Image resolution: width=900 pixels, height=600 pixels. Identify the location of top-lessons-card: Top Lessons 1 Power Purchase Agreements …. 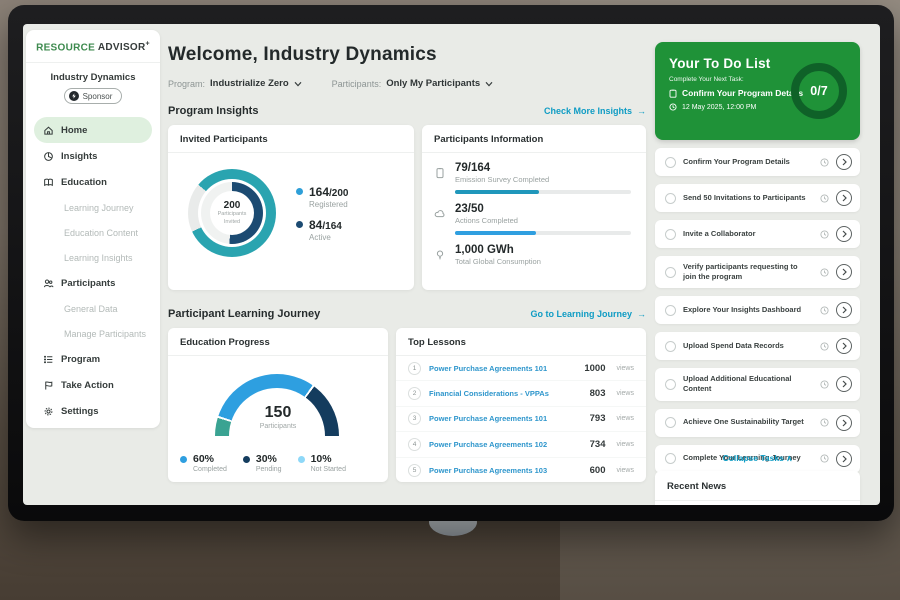
(521, 405).